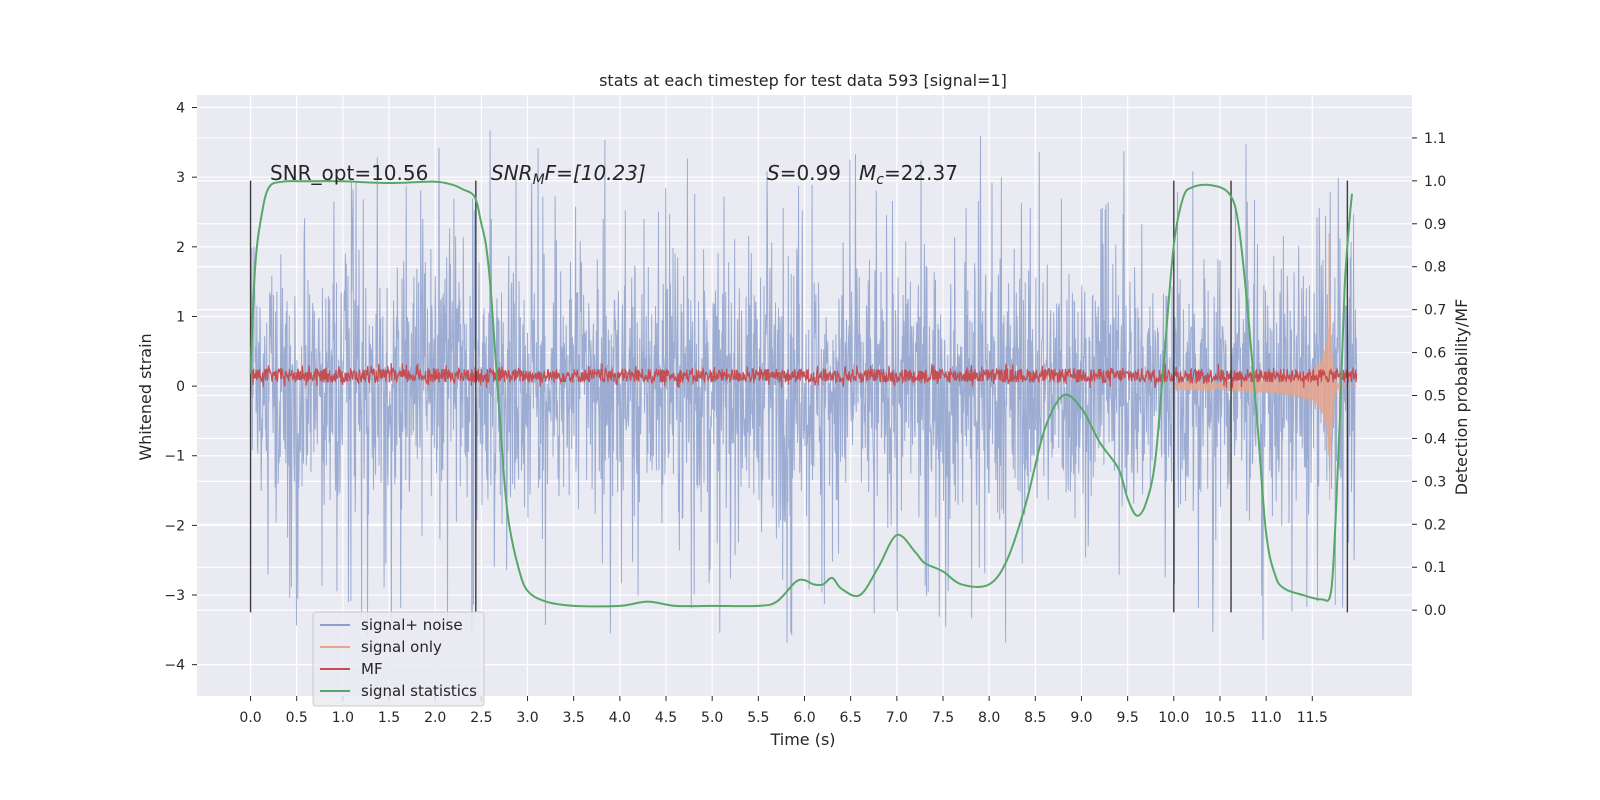 Image resolution: width=1600 pixels, height=800 pixels. I want to click on signal-only-series, so click(1265, 366).